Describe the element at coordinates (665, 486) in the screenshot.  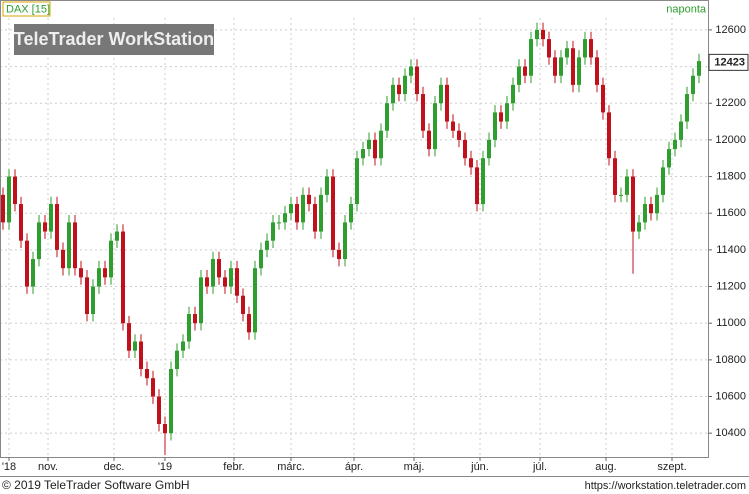
I see `source-url: https://workstation.teletrader.com` at that location.